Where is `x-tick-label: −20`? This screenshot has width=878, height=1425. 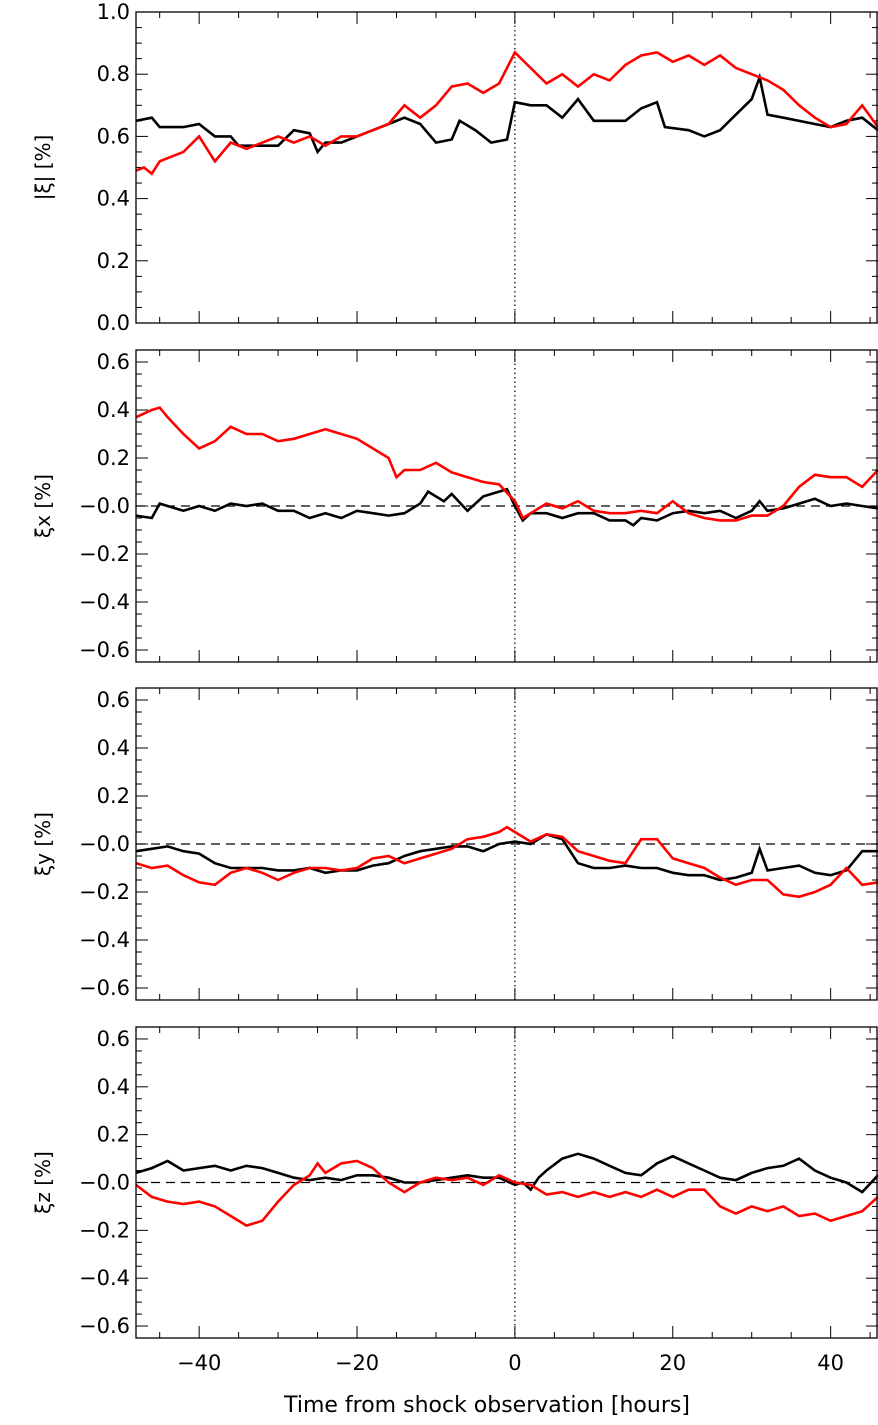 x-tick-label: −20 is located at coordinates (357, 1363).